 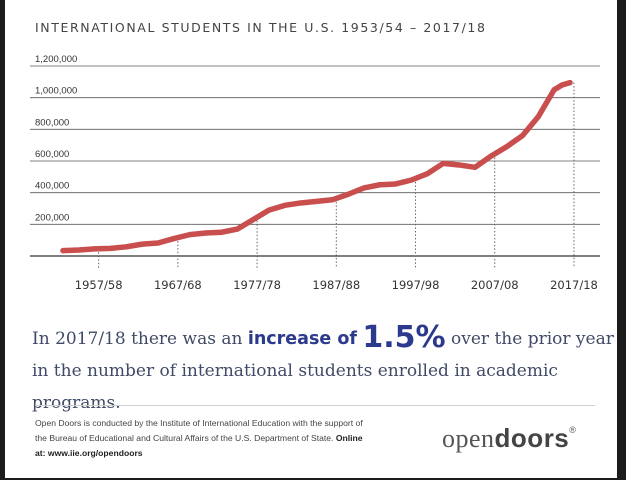 I want to click on y-tick-label: 1,000,000, so click(x=56, y=91).